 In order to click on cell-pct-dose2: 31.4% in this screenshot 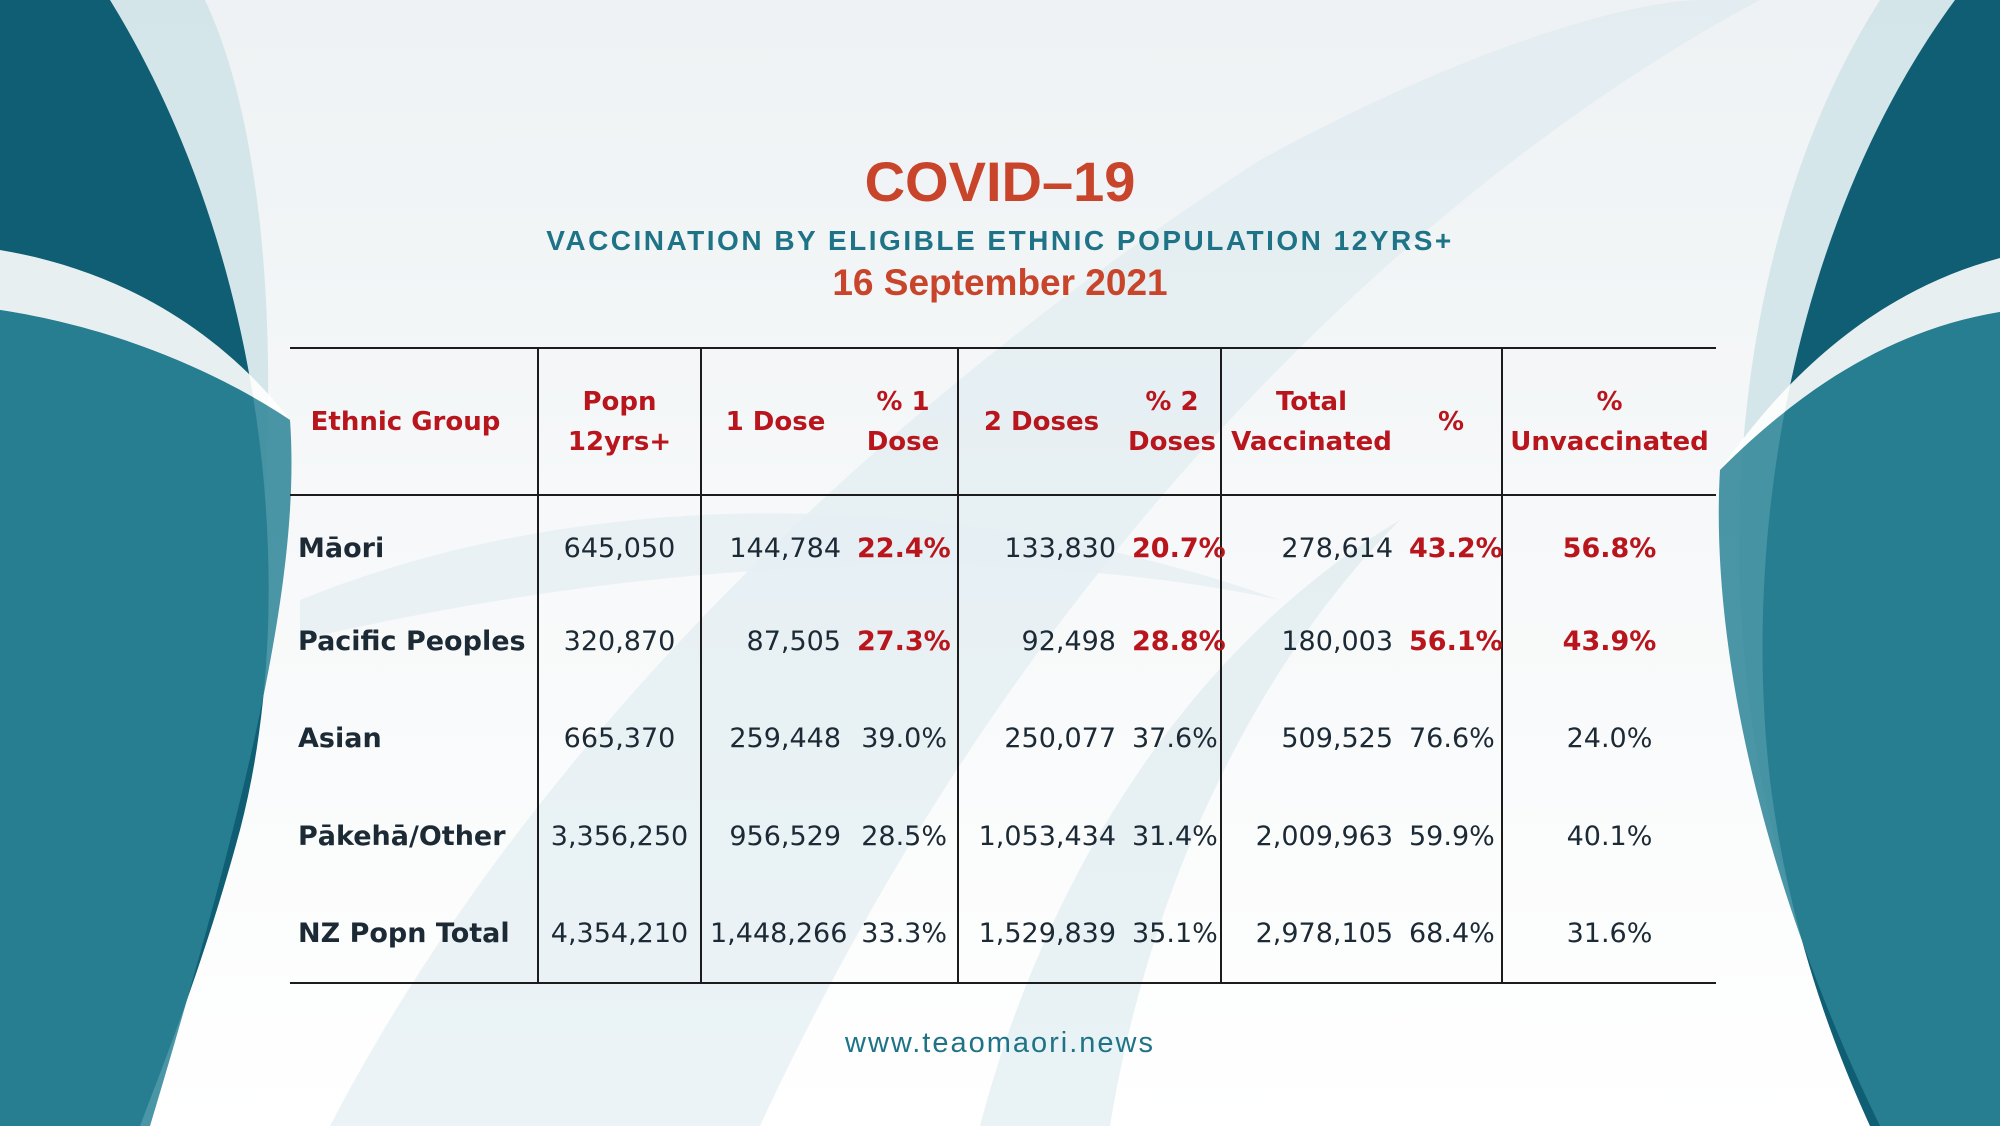, I will do `click(1175, 836)`.